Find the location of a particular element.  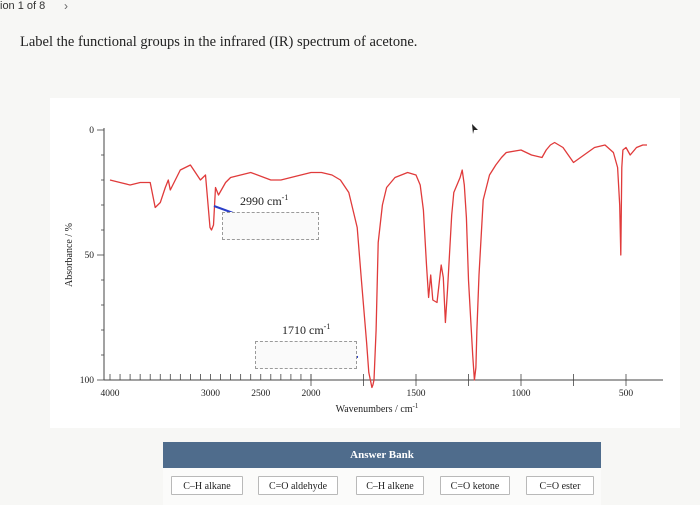

chevron-right-icon: › is located at coordinates (66, 6).